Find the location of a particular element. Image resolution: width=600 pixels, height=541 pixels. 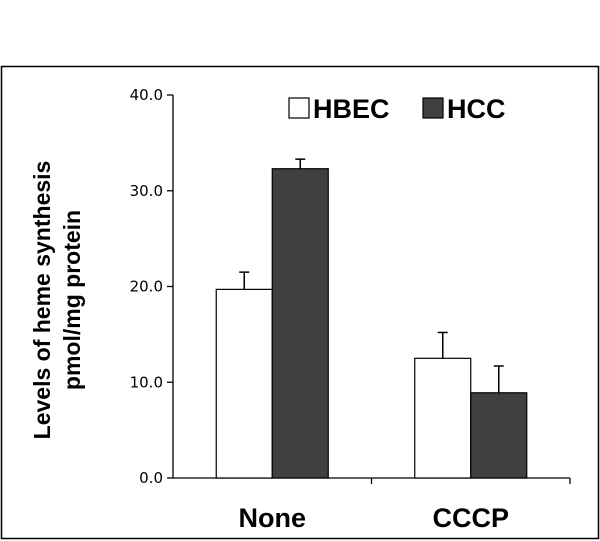

y-axis-label-line-2: pmol/mg protein is located at coordinates (72, 300).